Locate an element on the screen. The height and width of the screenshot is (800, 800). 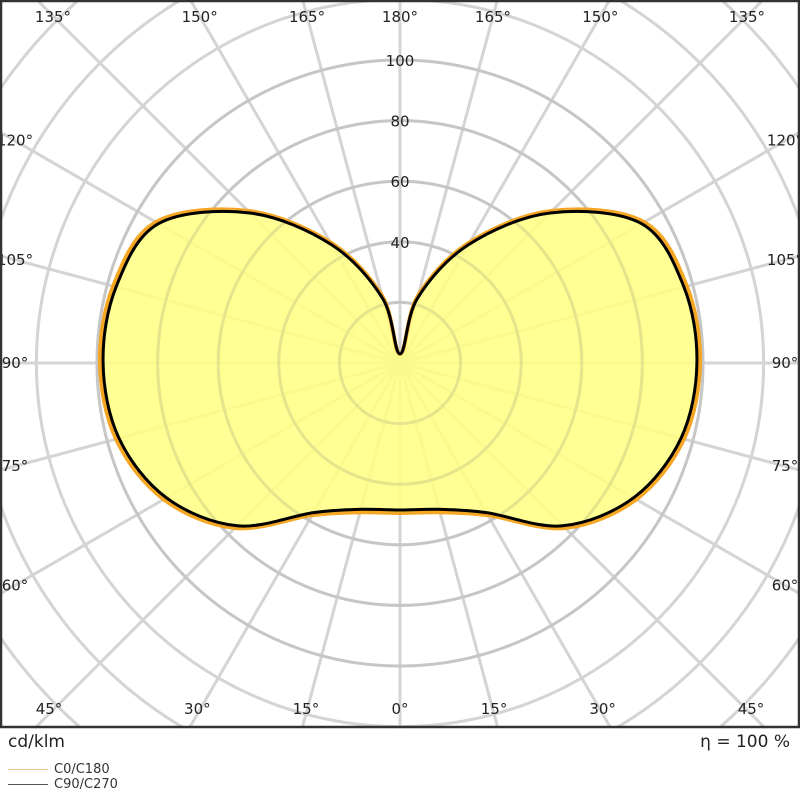
radial-tick-label: 100 is located at coordinates (400, 61).